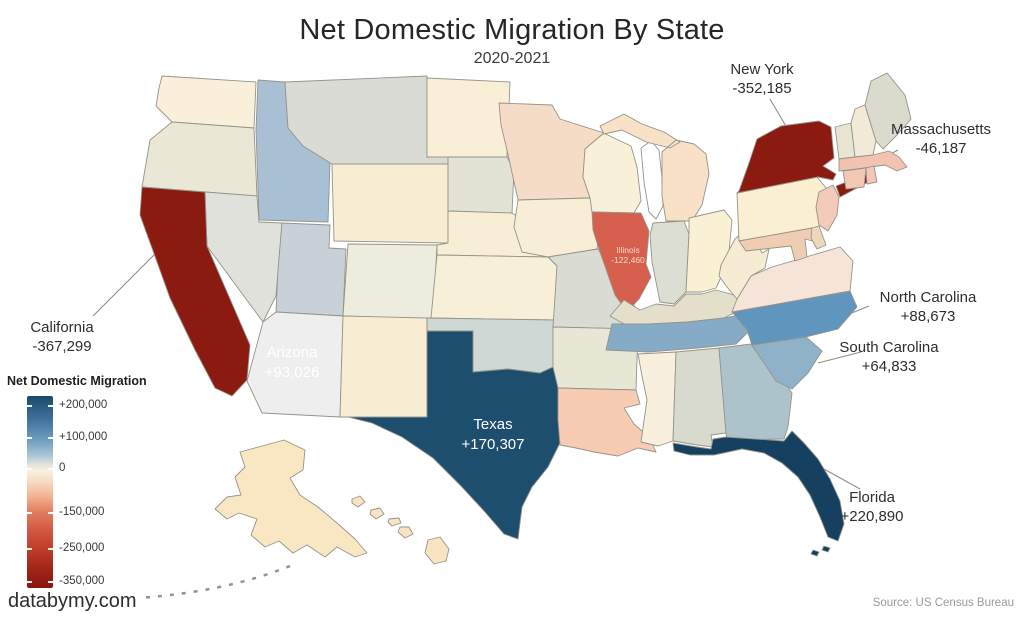 The width and height of the screenshot is (1024, 625). I want to click on state-or, so click(199, 159).